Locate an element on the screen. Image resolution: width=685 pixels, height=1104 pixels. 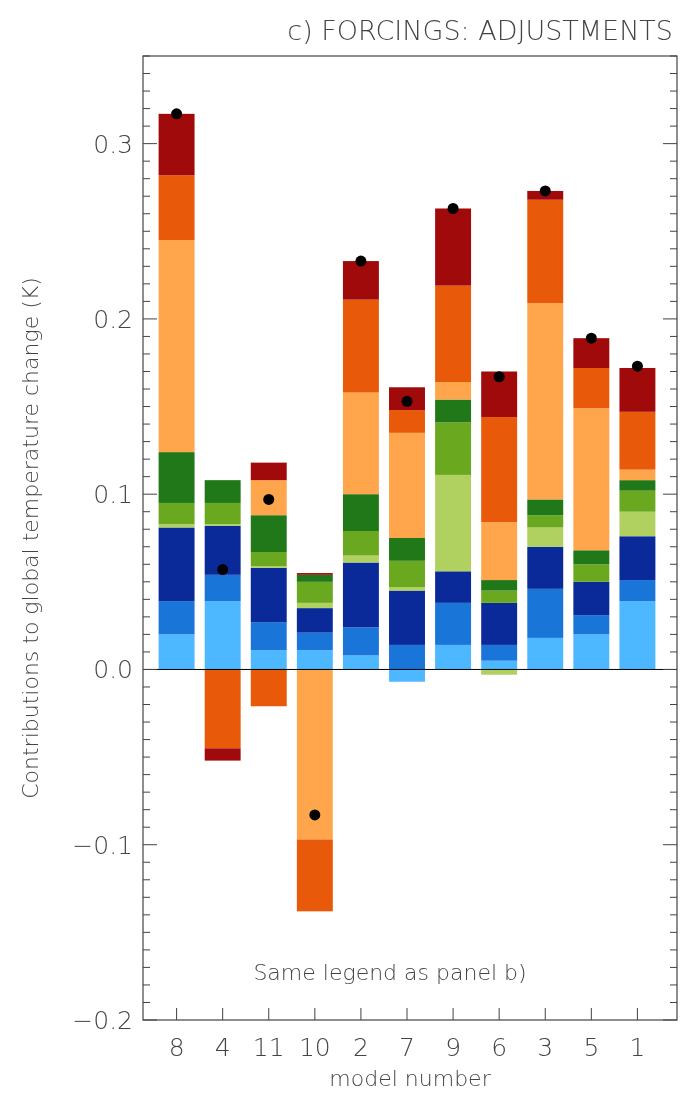
x-tick-label: 8 is located at coordinates (176, 1047).